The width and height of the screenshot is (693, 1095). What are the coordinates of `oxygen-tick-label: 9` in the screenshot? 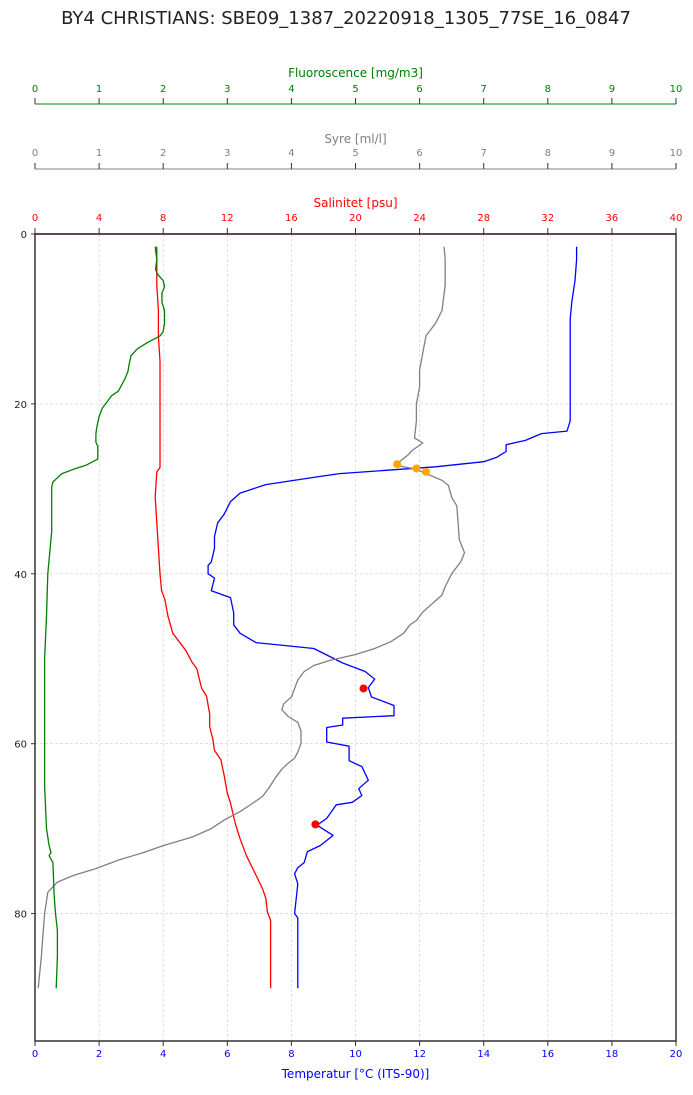 It's located at (612, 153).